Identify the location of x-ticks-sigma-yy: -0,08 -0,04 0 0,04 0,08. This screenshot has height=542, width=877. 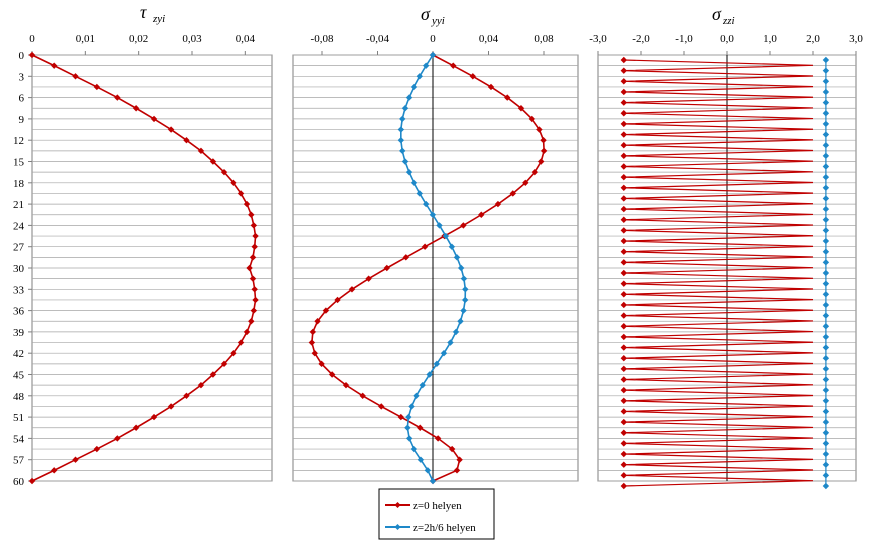
(432, 44).